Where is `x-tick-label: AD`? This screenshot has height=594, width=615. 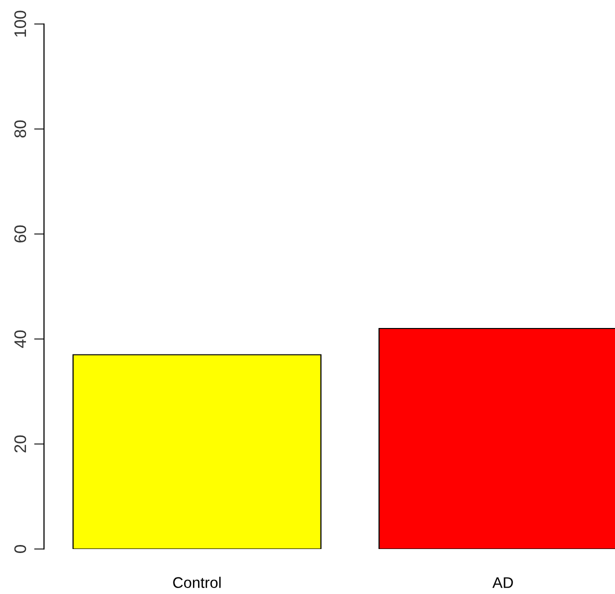
x-tick-label: AD is located at coordinates (502, 582).